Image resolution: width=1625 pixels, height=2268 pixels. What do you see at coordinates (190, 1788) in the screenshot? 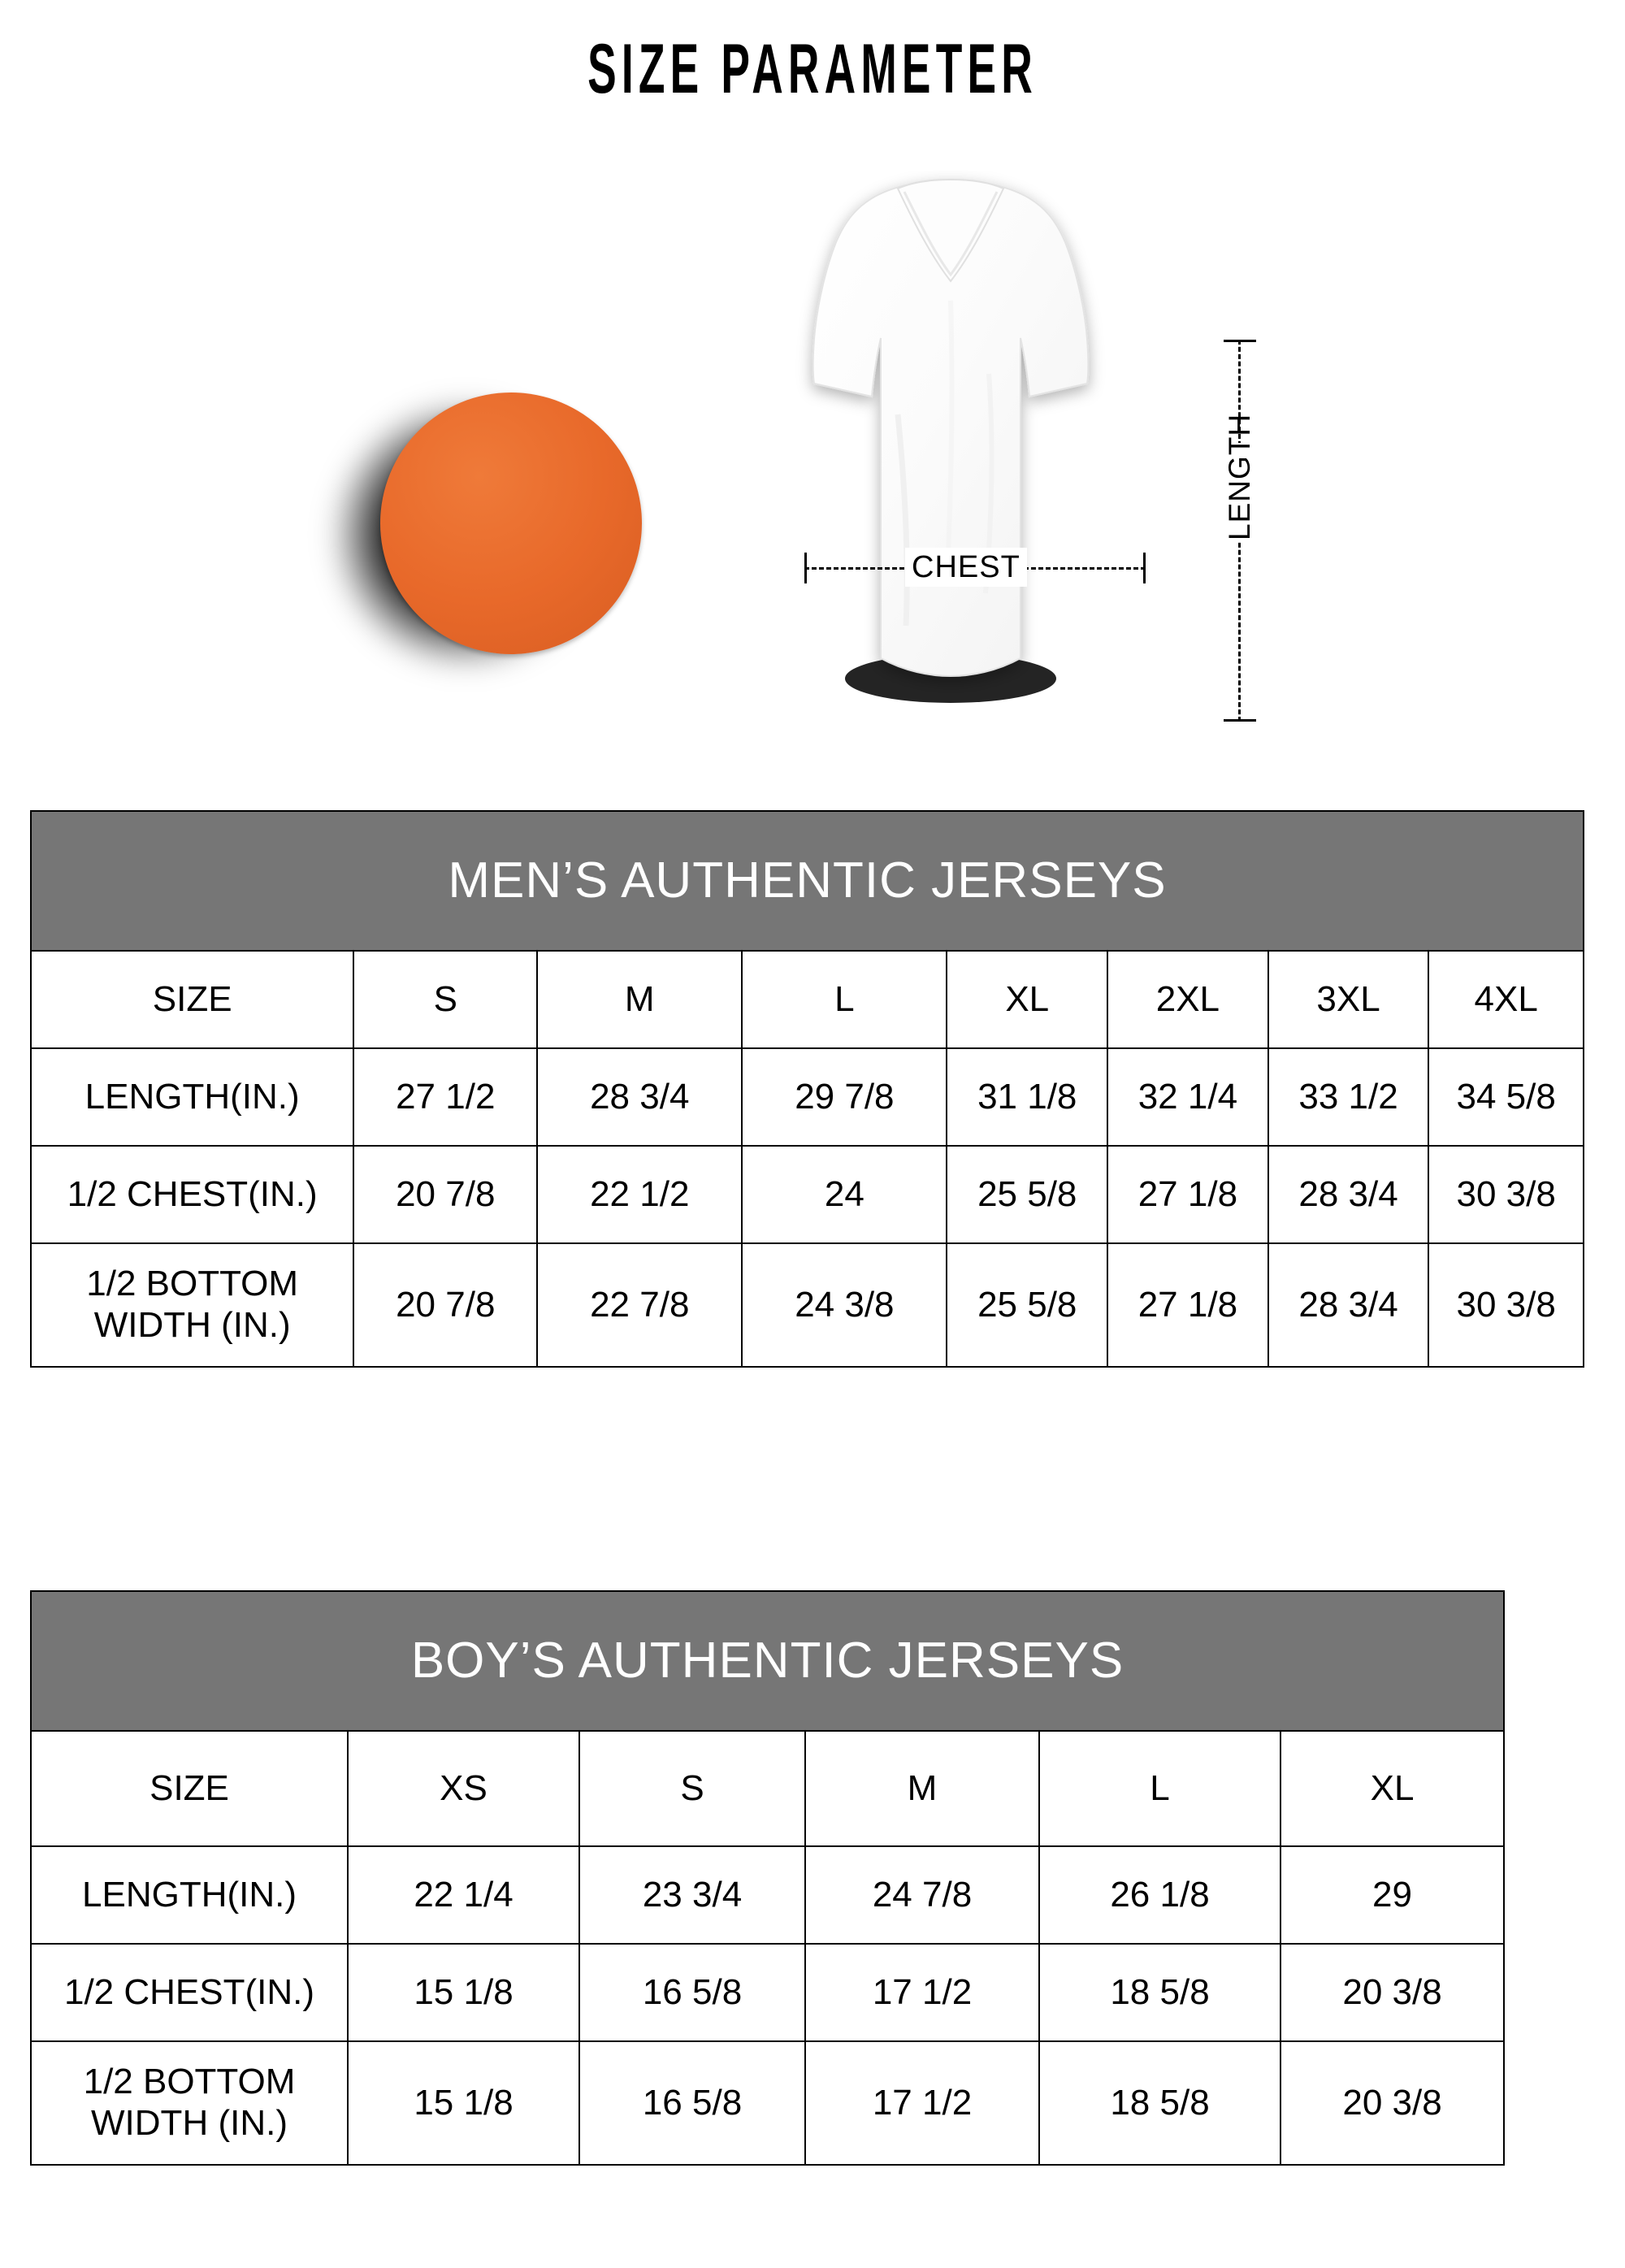
I see `boys-col-size: SIZE` at bounding box center [190, 1788].